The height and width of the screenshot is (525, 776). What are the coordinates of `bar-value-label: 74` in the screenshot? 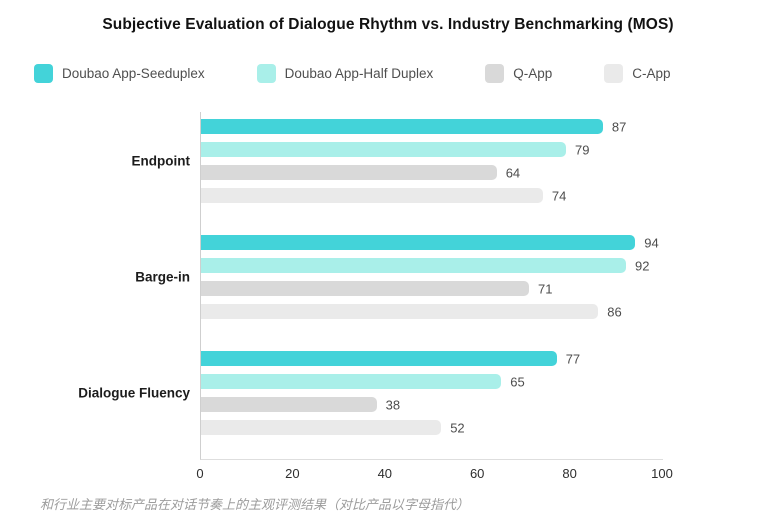 It's located at (559, 195).